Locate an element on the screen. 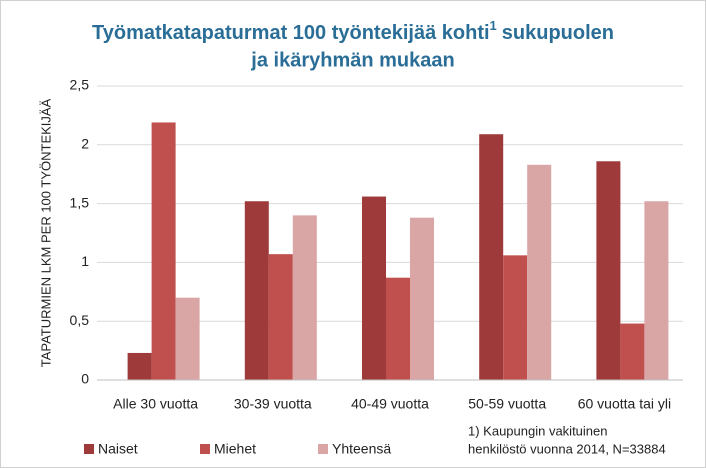 The width and height of the screenshot is (706, 468). footnote: henkilöstö vuonna 2014, N=33884 is located at coordinates (567, 448).